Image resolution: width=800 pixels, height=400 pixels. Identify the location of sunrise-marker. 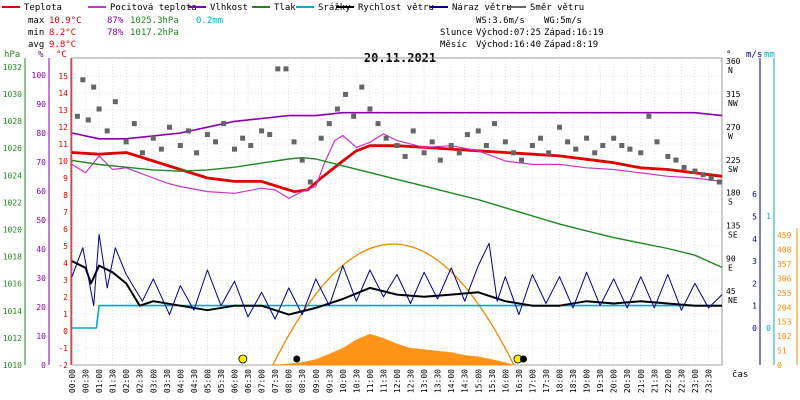
(243, 359).